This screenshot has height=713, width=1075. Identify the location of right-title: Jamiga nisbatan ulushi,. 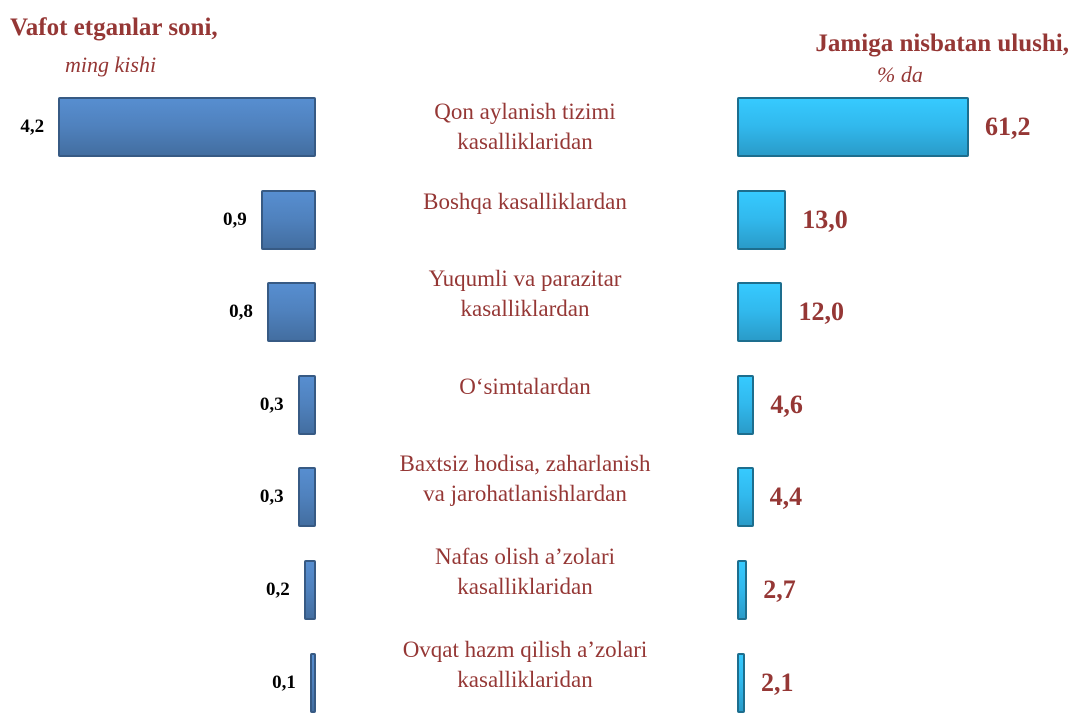
(942, 43).